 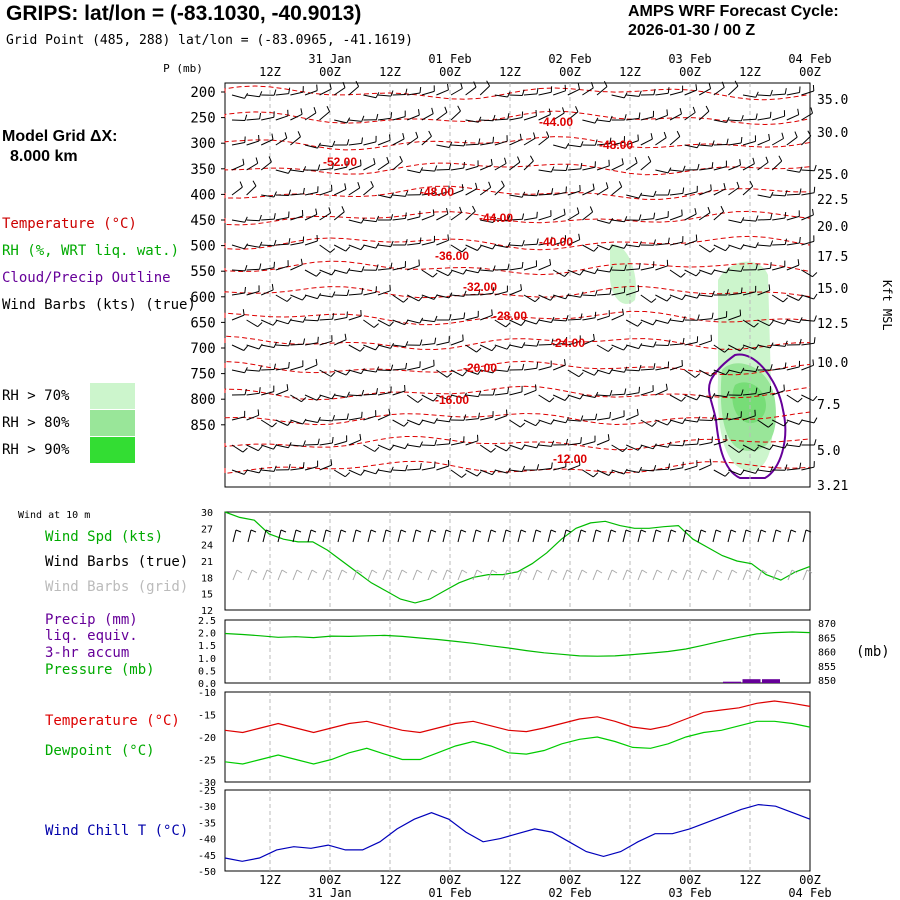 What do you see at coordinates (556, 122) in the screenshot?
I see `isotherm-label: -44.00` at bounding box center [556, 122].